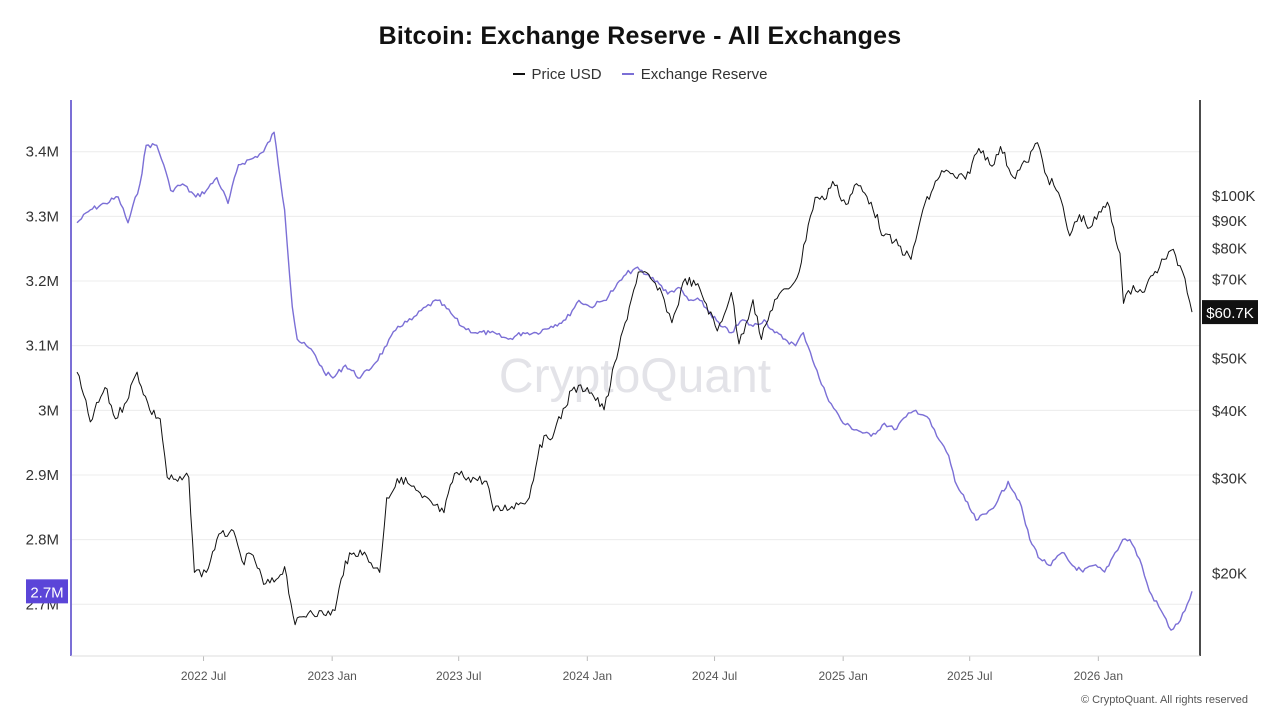 The height and width of the screenshot is (720, 1280). I want to click on y-left-tick-label: 3.3M, so click(42, 216).